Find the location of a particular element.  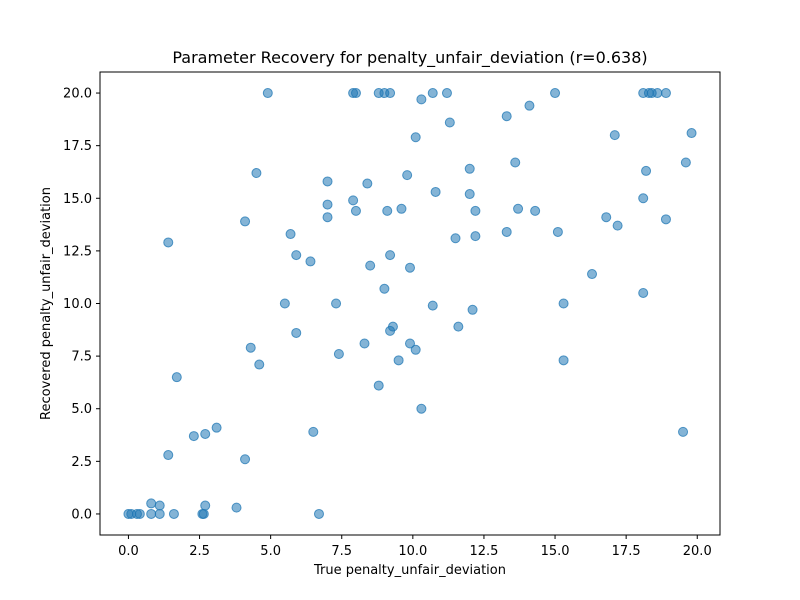

x-tick-label: 10.0 is located at coordinates (412, 551).